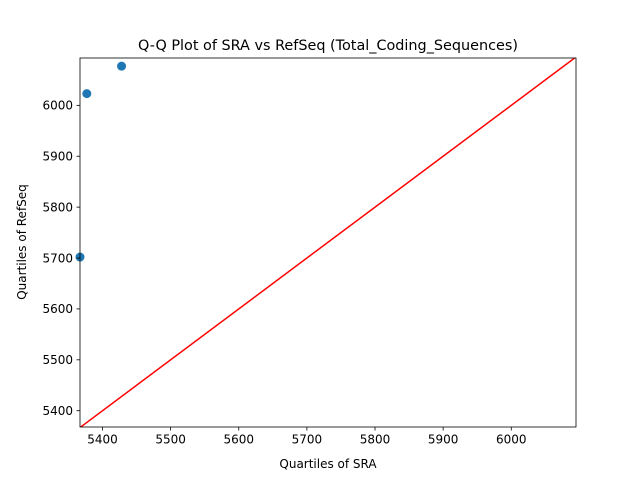  Describe the element at coordinates (57, 157) in the screenshot. I see `y-tick-label: 5900` at that location.